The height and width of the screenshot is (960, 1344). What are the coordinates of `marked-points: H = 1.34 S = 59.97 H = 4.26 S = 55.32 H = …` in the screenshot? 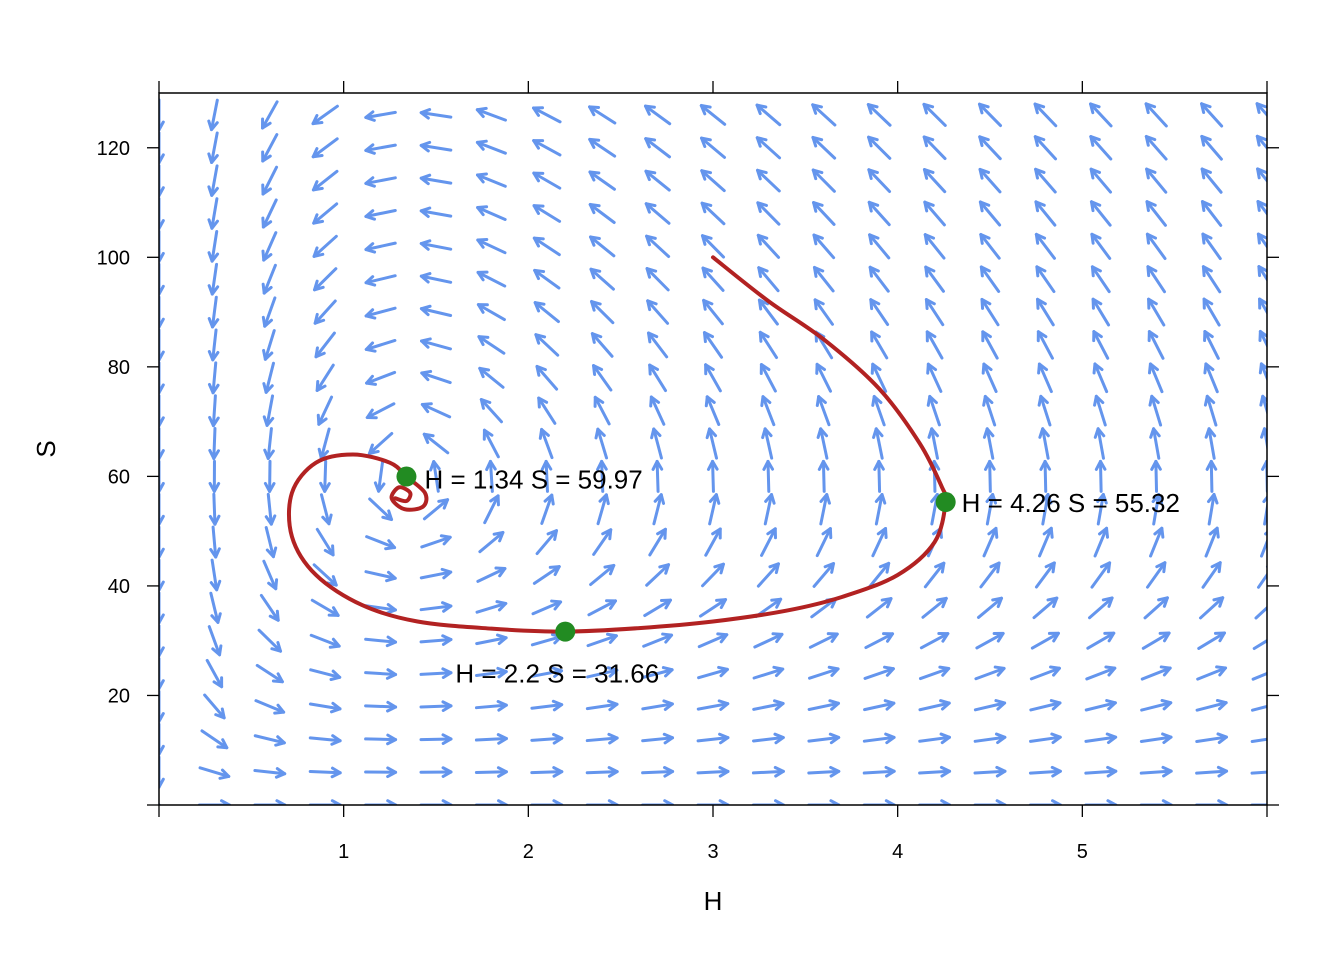 It's located at (788, 577).